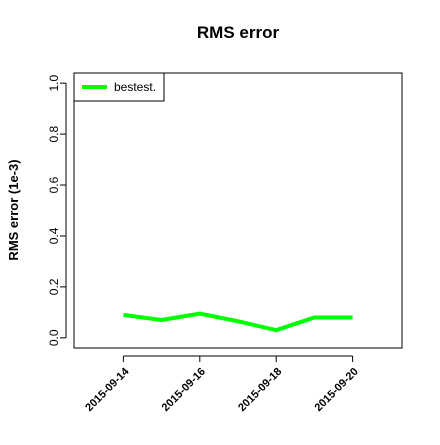  Describe the element at coordinates (238, 322) in the screenshot. I see `series-line` at that location.